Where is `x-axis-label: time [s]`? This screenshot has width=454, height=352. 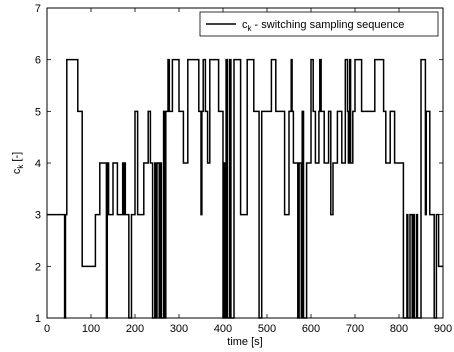 x-axis-label: time [s] is located at coordinates (244, 342).